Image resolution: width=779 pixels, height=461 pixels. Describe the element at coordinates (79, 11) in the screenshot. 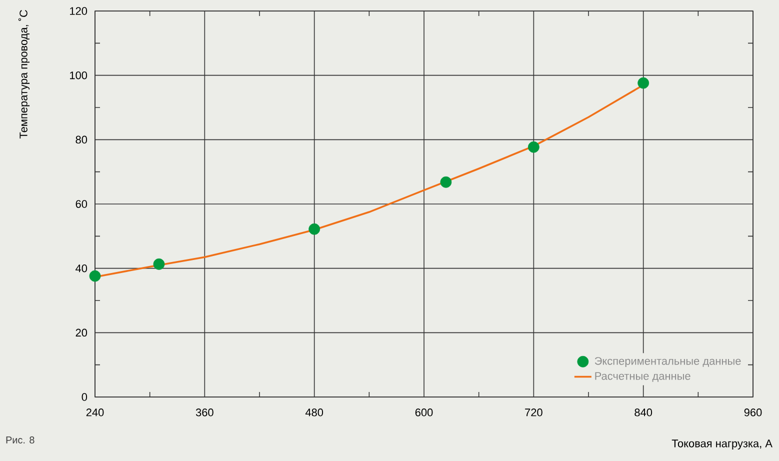

I see `y-tick-label: 120` at that location.